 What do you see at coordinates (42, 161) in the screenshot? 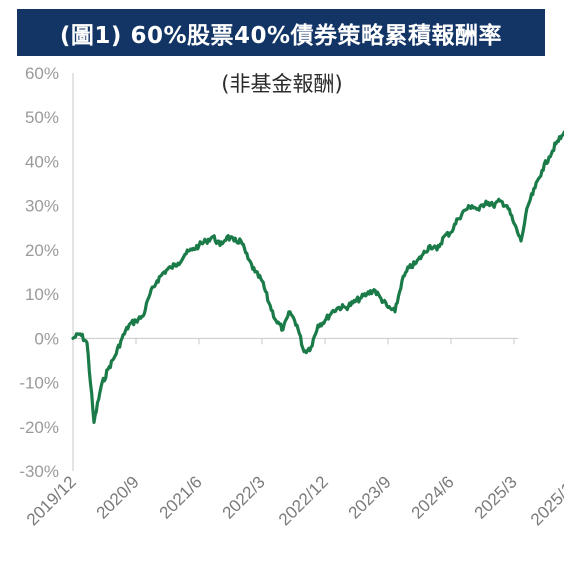
I see `y-tick-label: 40%` at bounding box center [42, 161].